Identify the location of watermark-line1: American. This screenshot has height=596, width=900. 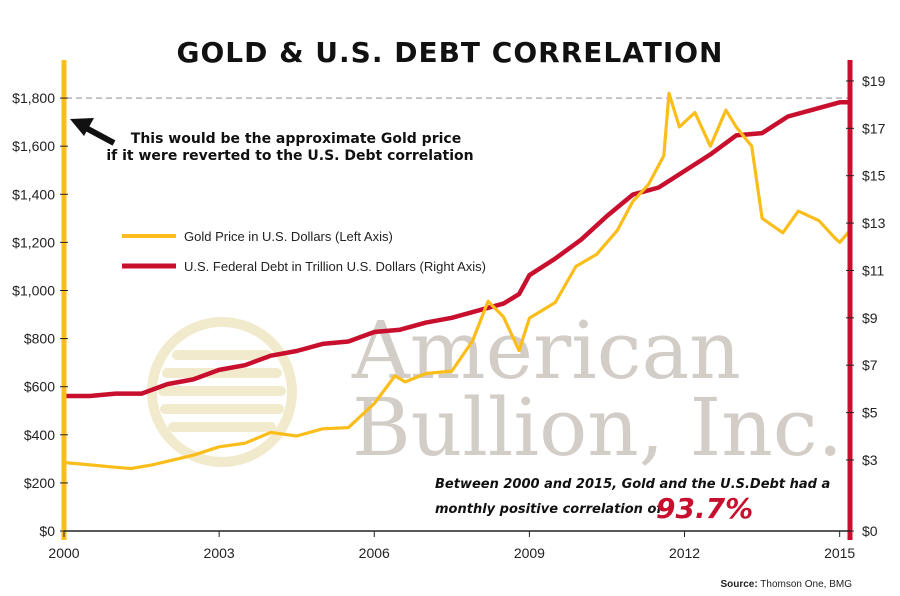
(546, 350).